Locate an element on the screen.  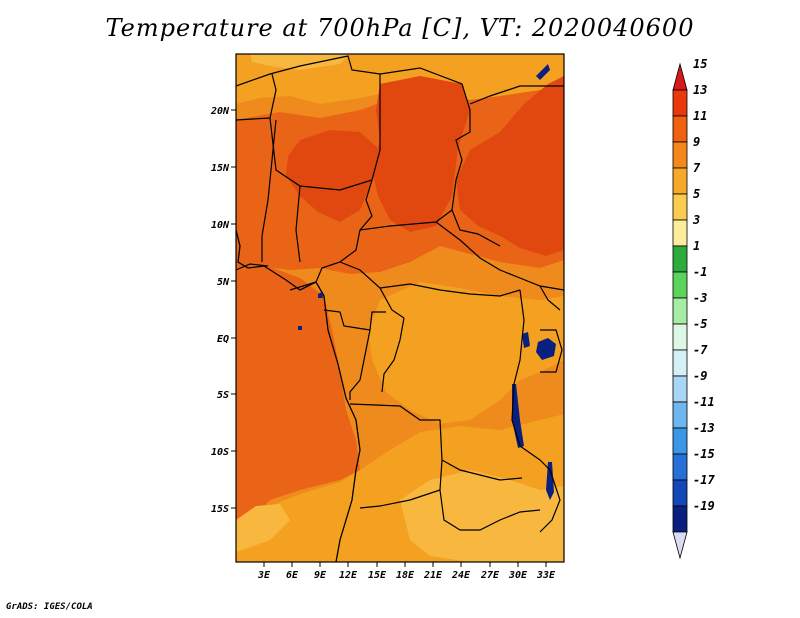
colorbar-label: -11 is located at coordinates (704, 402).